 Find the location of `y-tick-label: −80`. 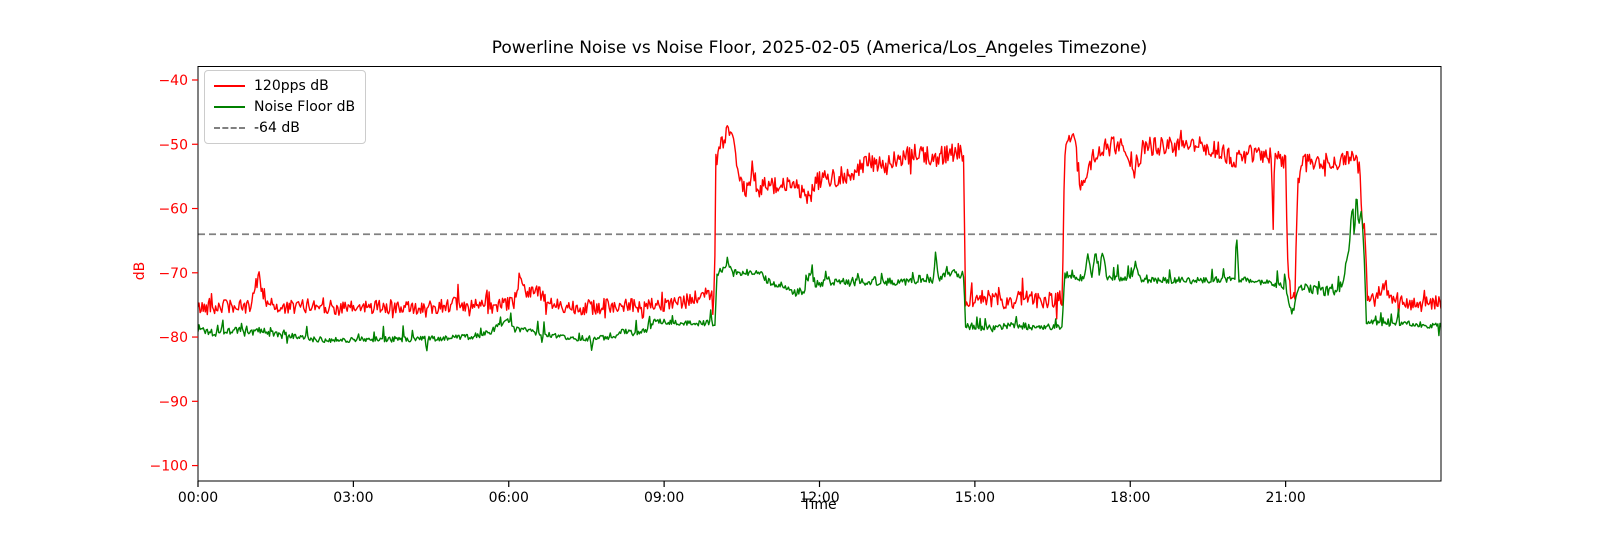

y-tick-label: −80 is located at coordinates (173, 338).